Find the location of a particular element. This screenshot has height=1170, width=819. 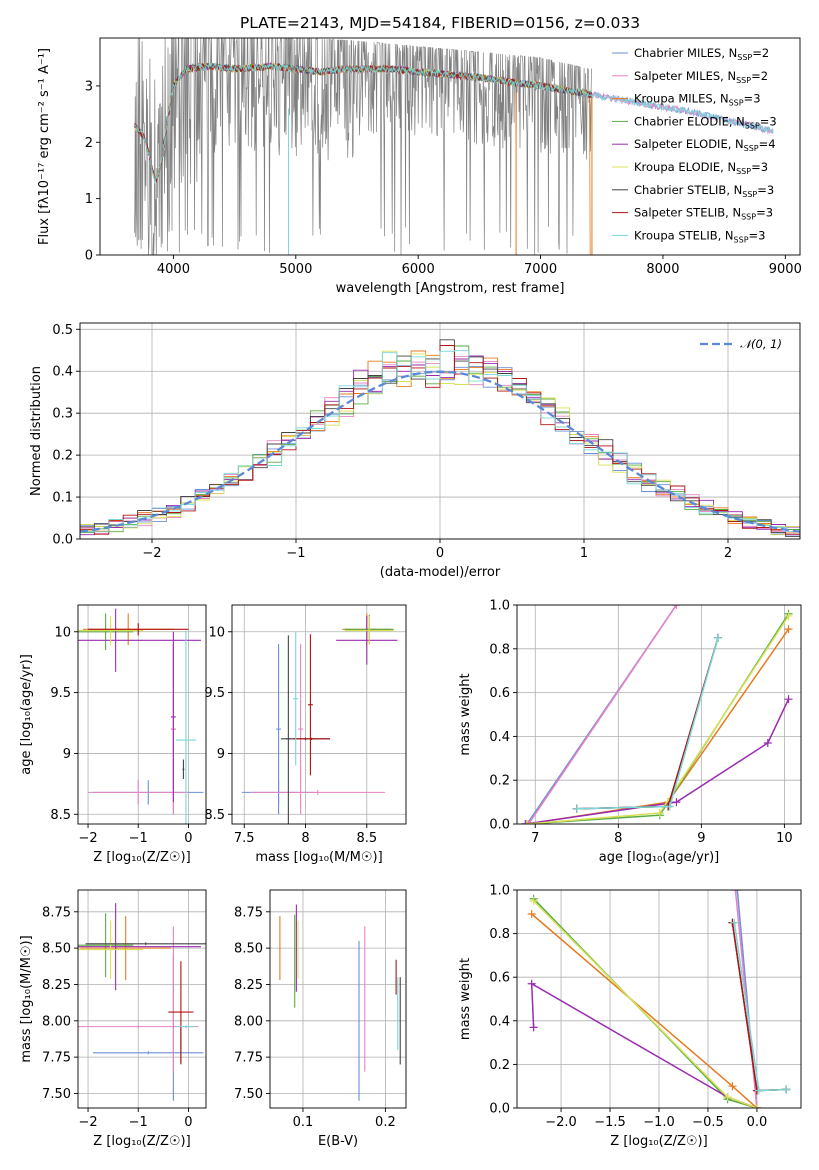

y-tick-label: 8.00 is located at coordinates (56, 1021).